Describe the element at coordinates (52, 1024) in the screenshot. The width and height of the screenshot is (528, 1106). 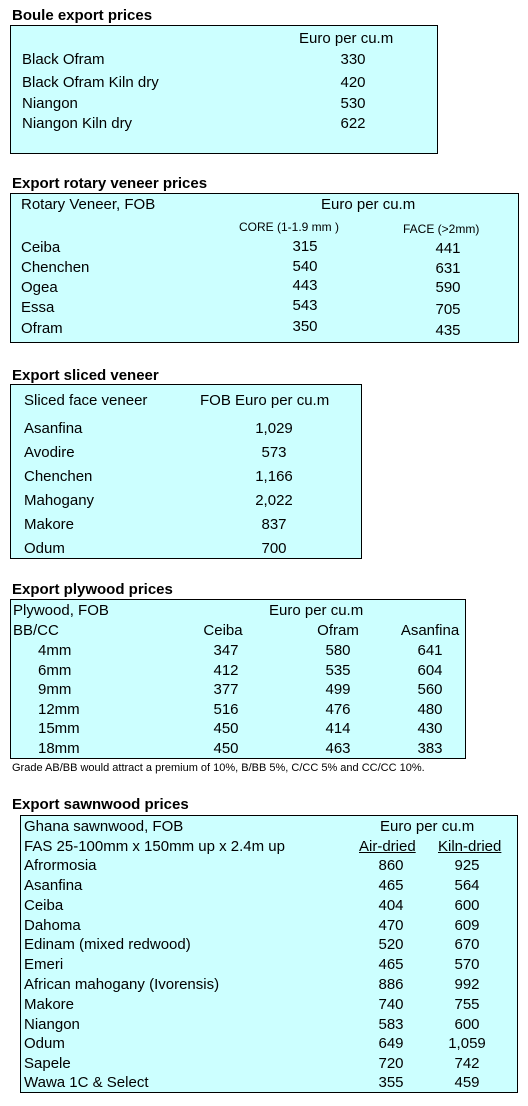
I see `sawn-row-name: Niangon` at that location.